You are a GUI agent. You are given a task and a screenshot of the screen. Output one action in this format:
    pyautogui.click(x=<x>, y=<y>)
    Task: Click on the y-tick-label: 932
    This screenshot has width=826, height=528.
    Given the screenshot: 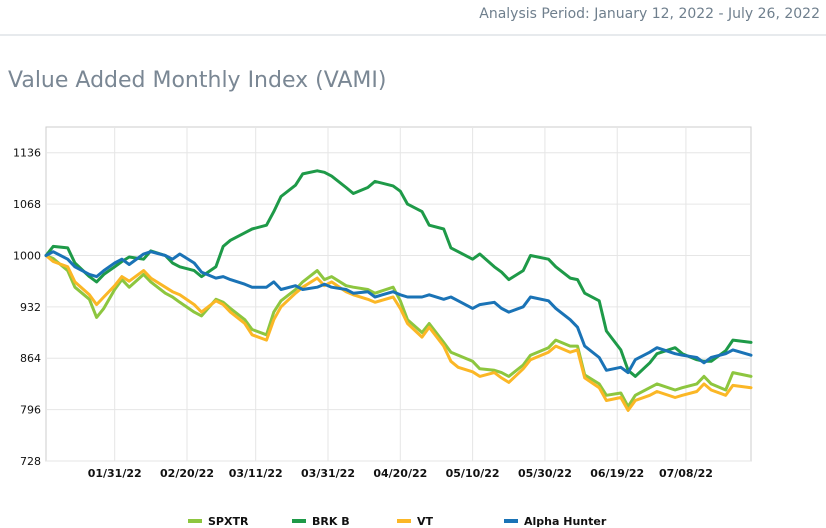 What is the action you would take?
    pyautogui.click(x=30, y=307)
    